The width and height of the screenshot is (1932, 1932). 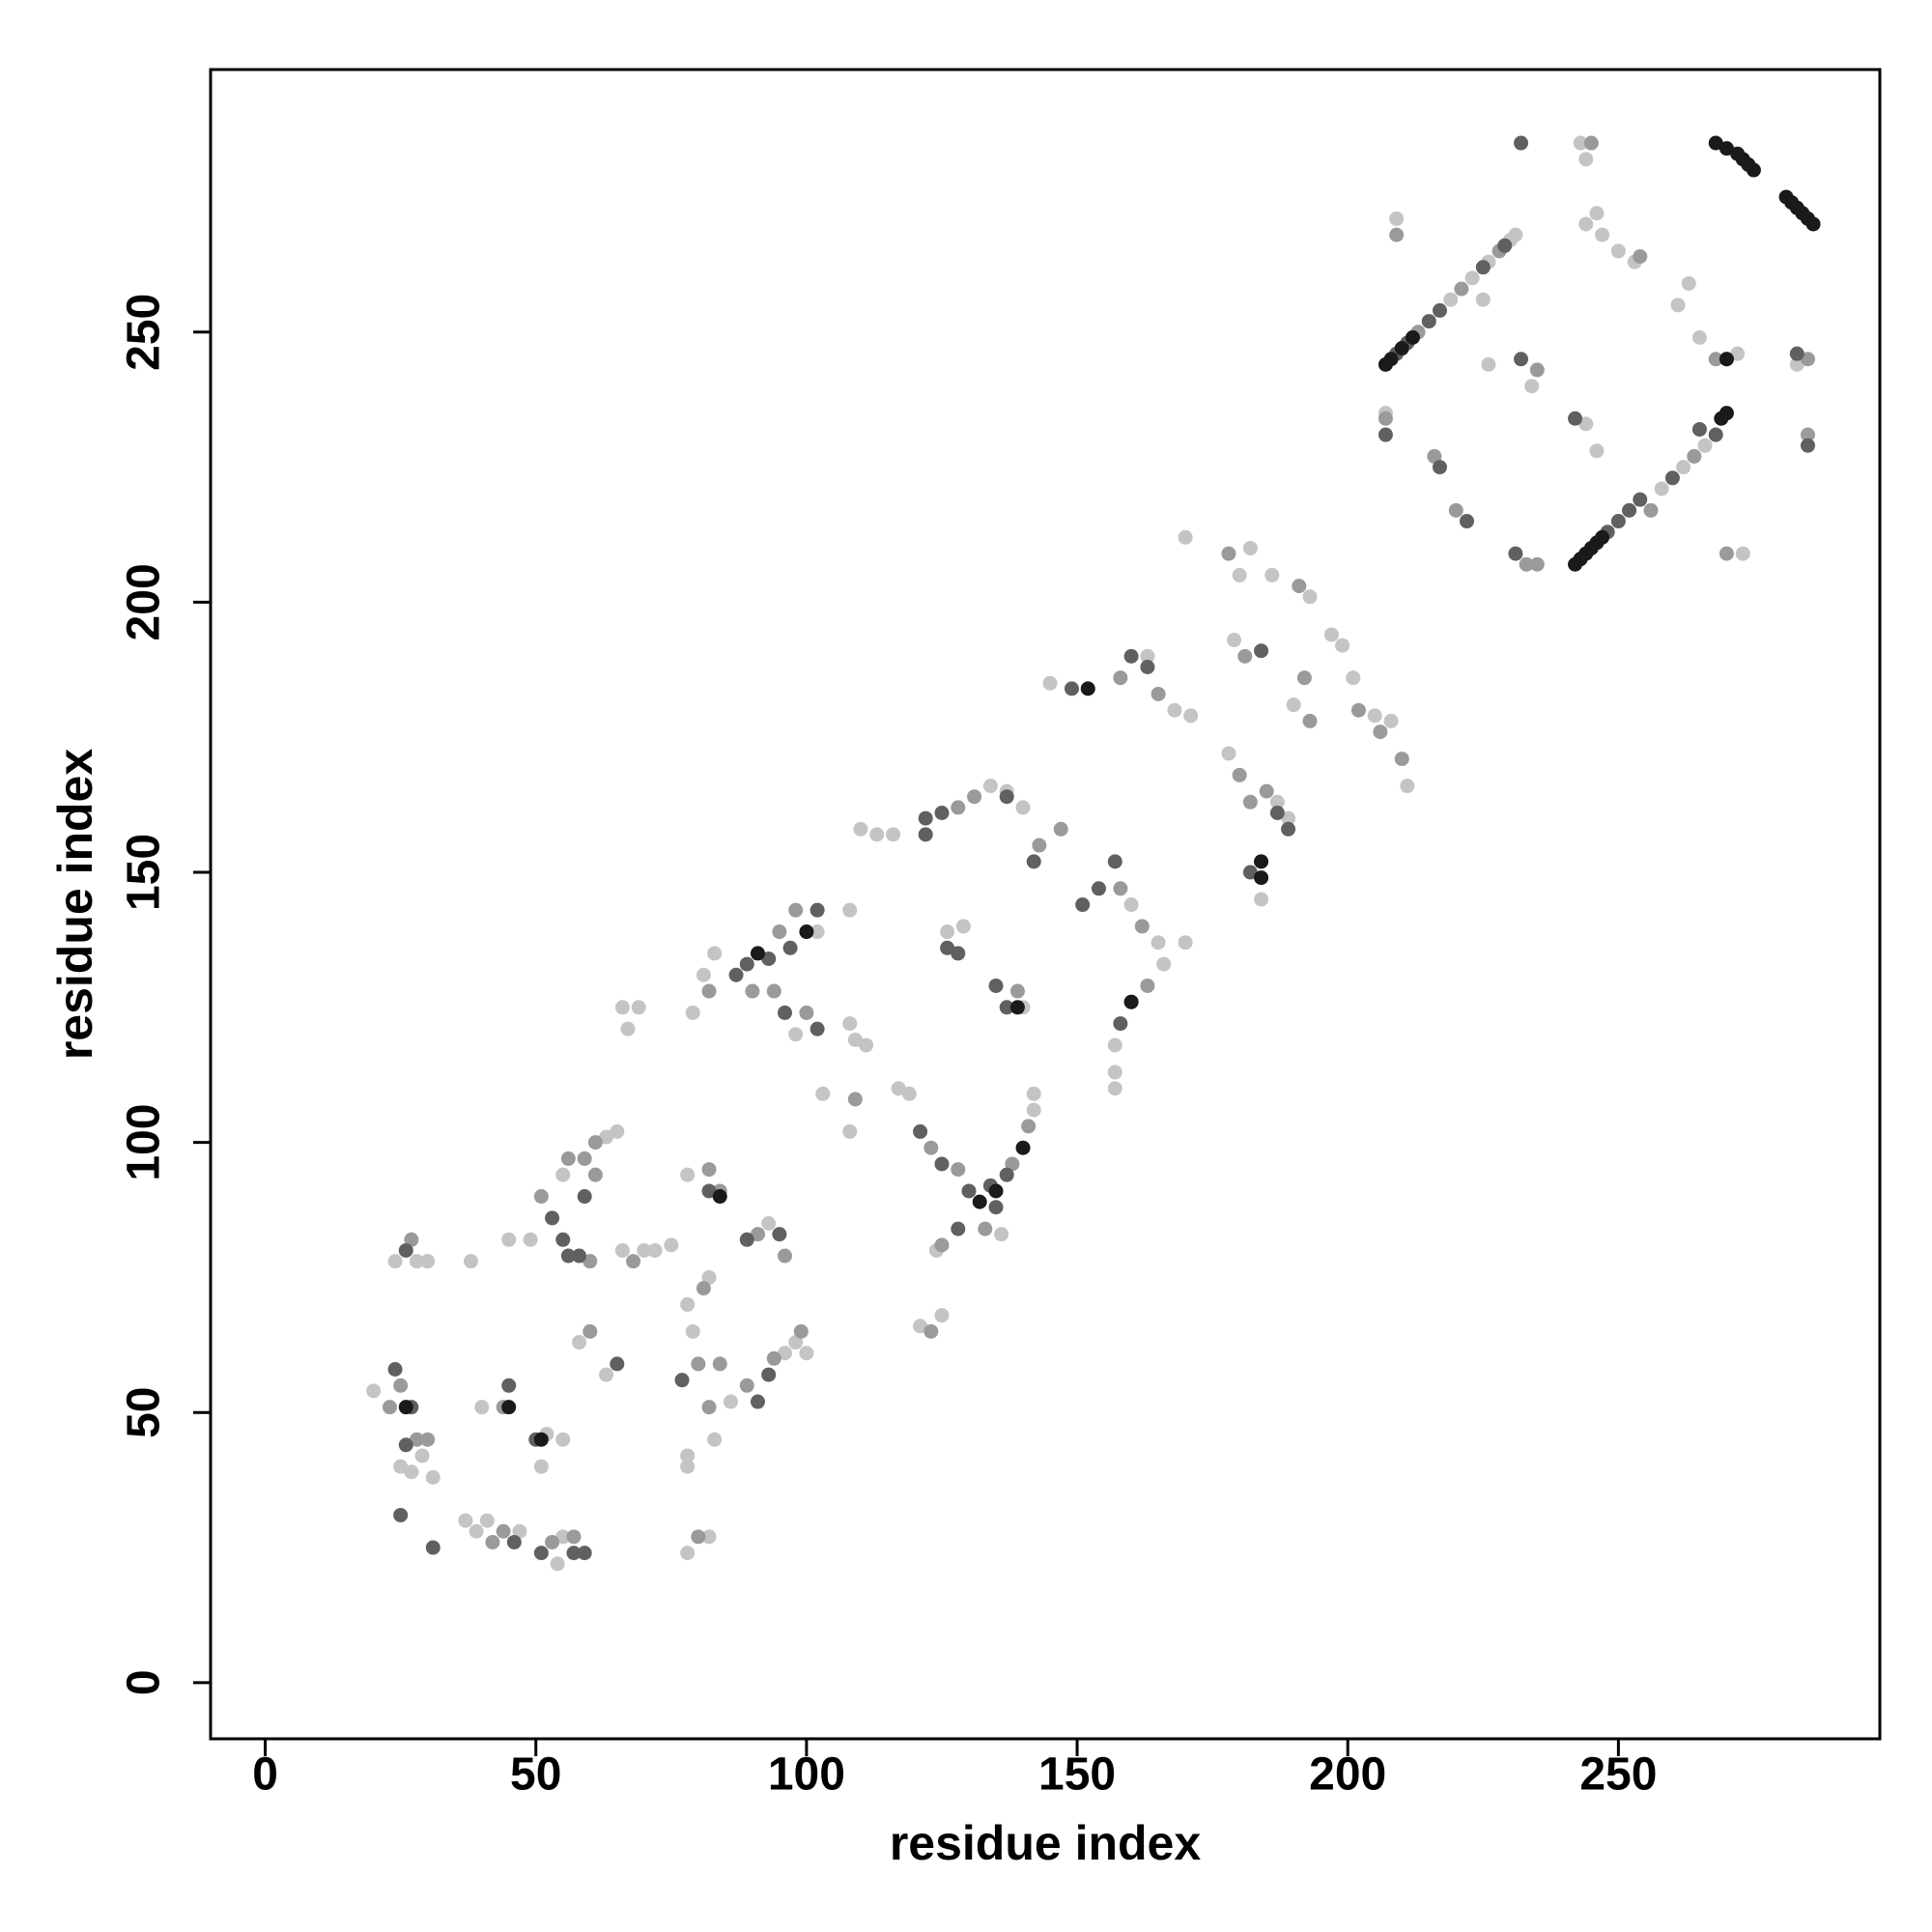 I want to click on y-tick-label: 50, so click(x=144, y=1412).